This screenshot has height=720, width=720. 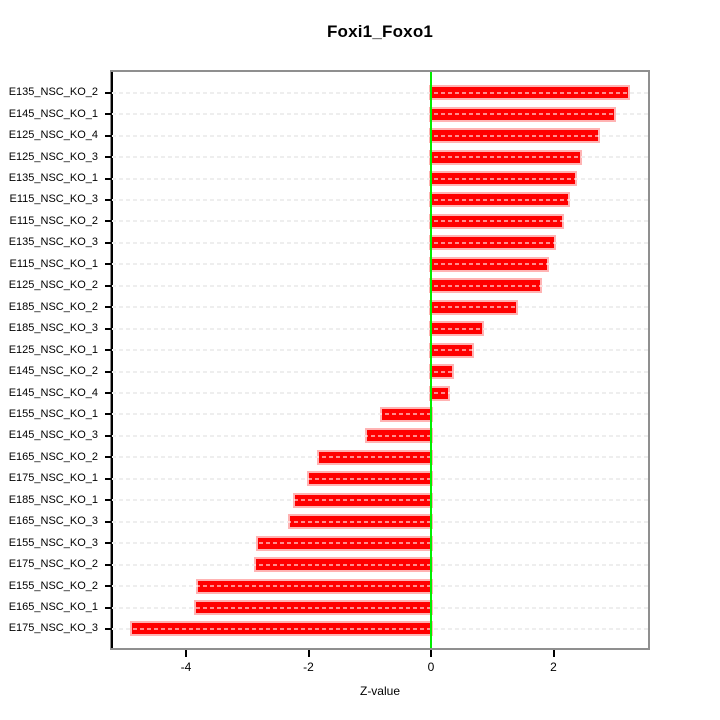 I want to click on y-label-E115_NSC_KO_3: E115_NSC_KO_3, so click(x=53, y=199).